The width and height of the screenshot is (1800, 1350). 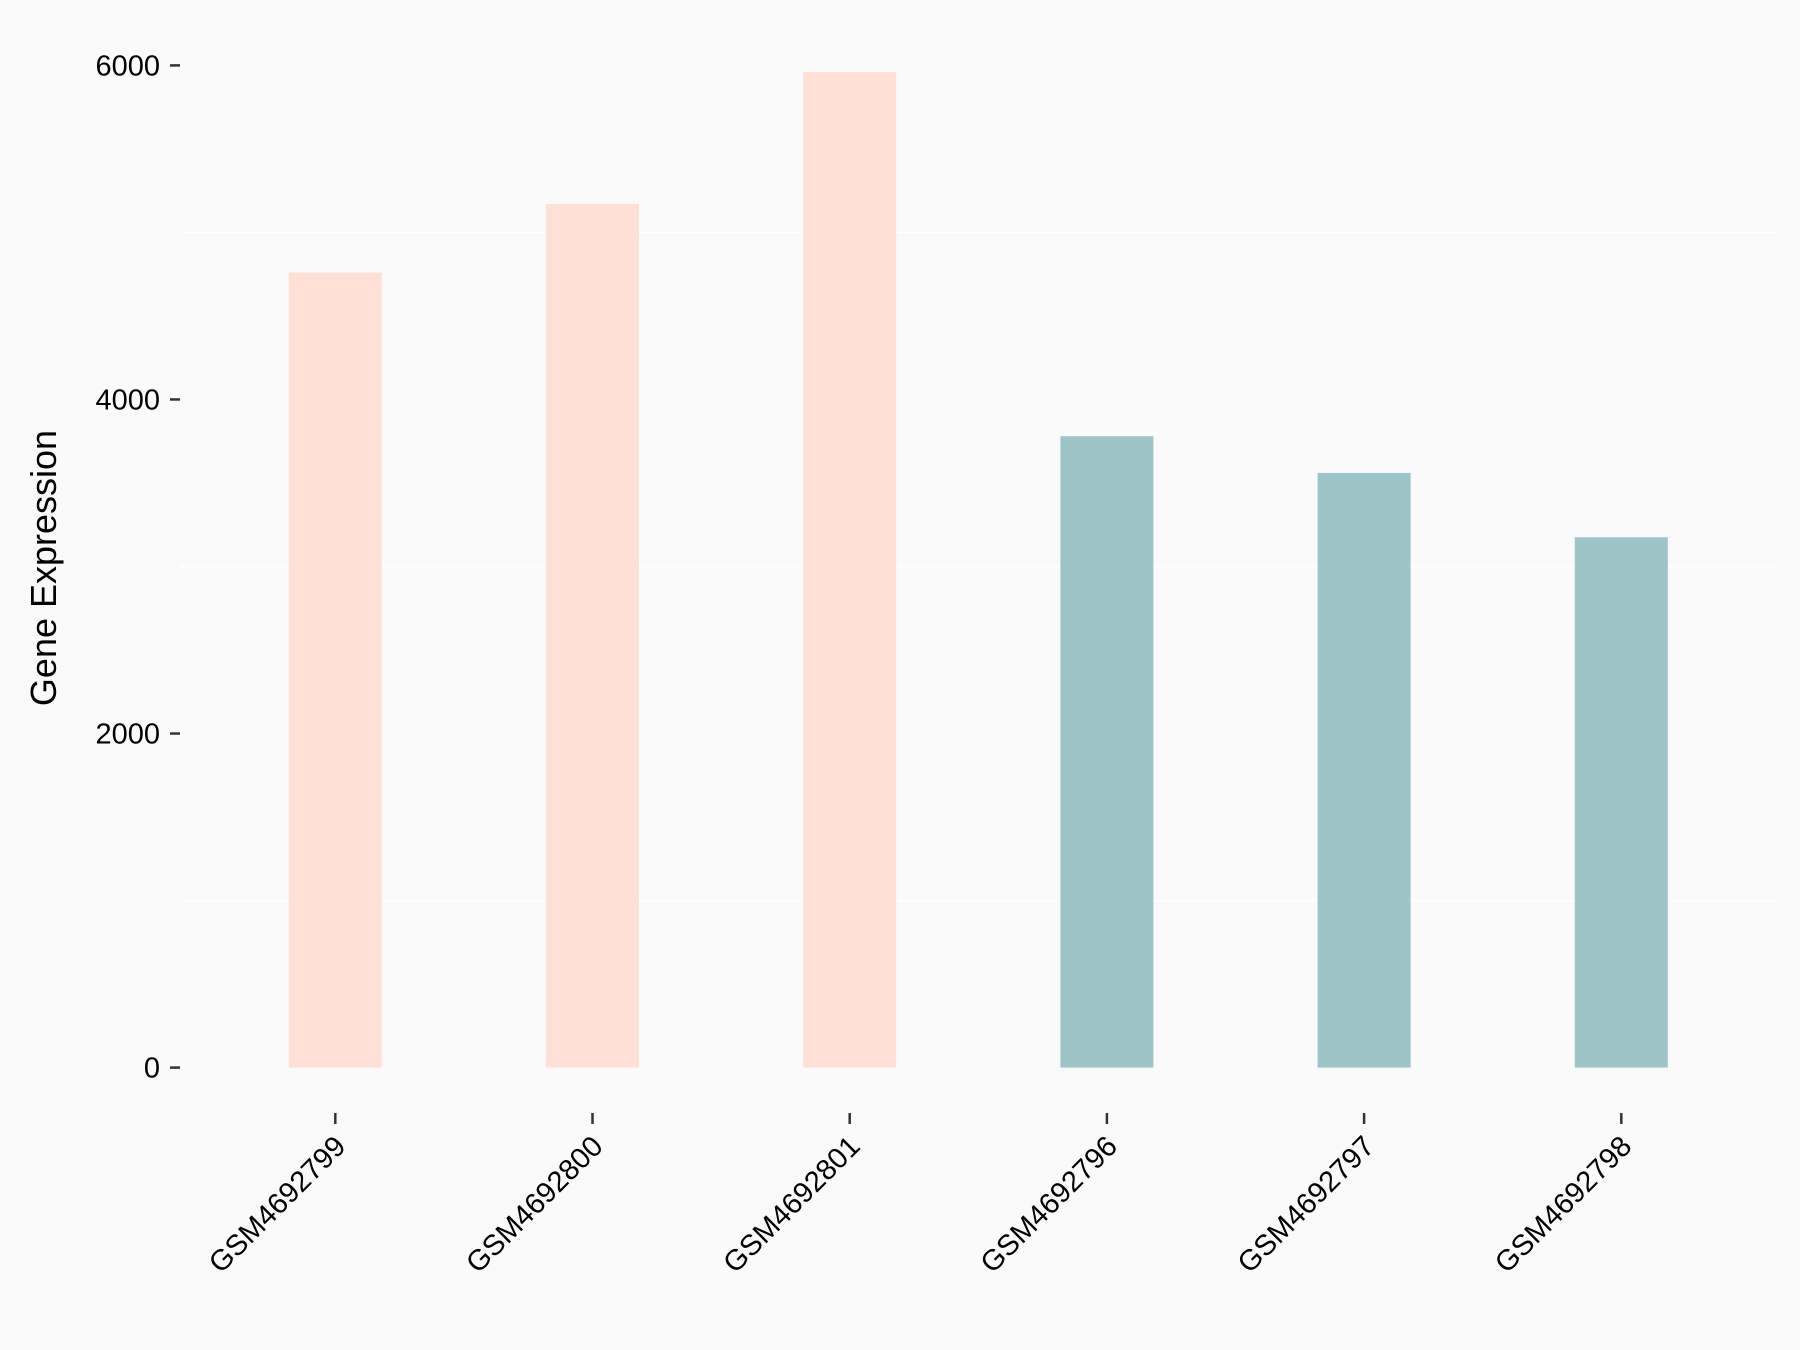 I want to click on bar-GSM4692798, so click(x=1621, y=802).